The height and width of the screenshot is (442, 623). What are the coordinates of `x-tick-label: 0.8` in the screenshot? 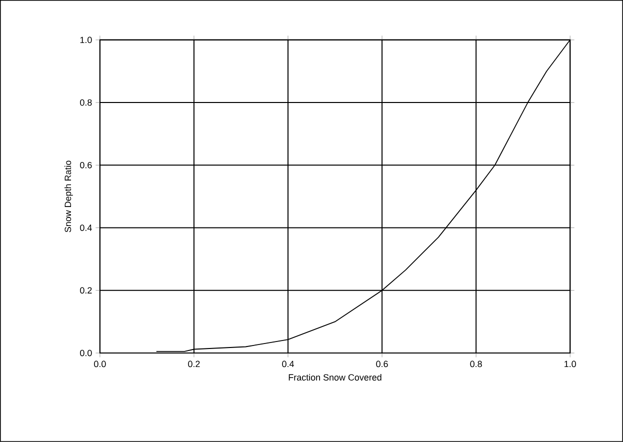 It's located at (476, 364).